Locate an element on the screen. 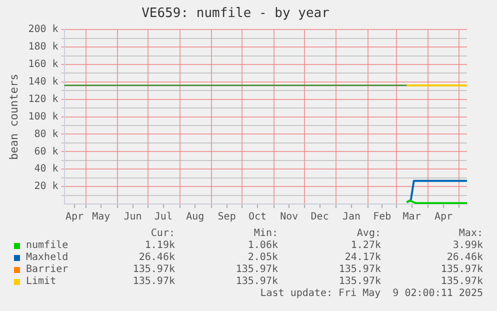 The width and height of the screenshot is (497, 311). legend-label: Maxheld is located at coordinates (47, 257).